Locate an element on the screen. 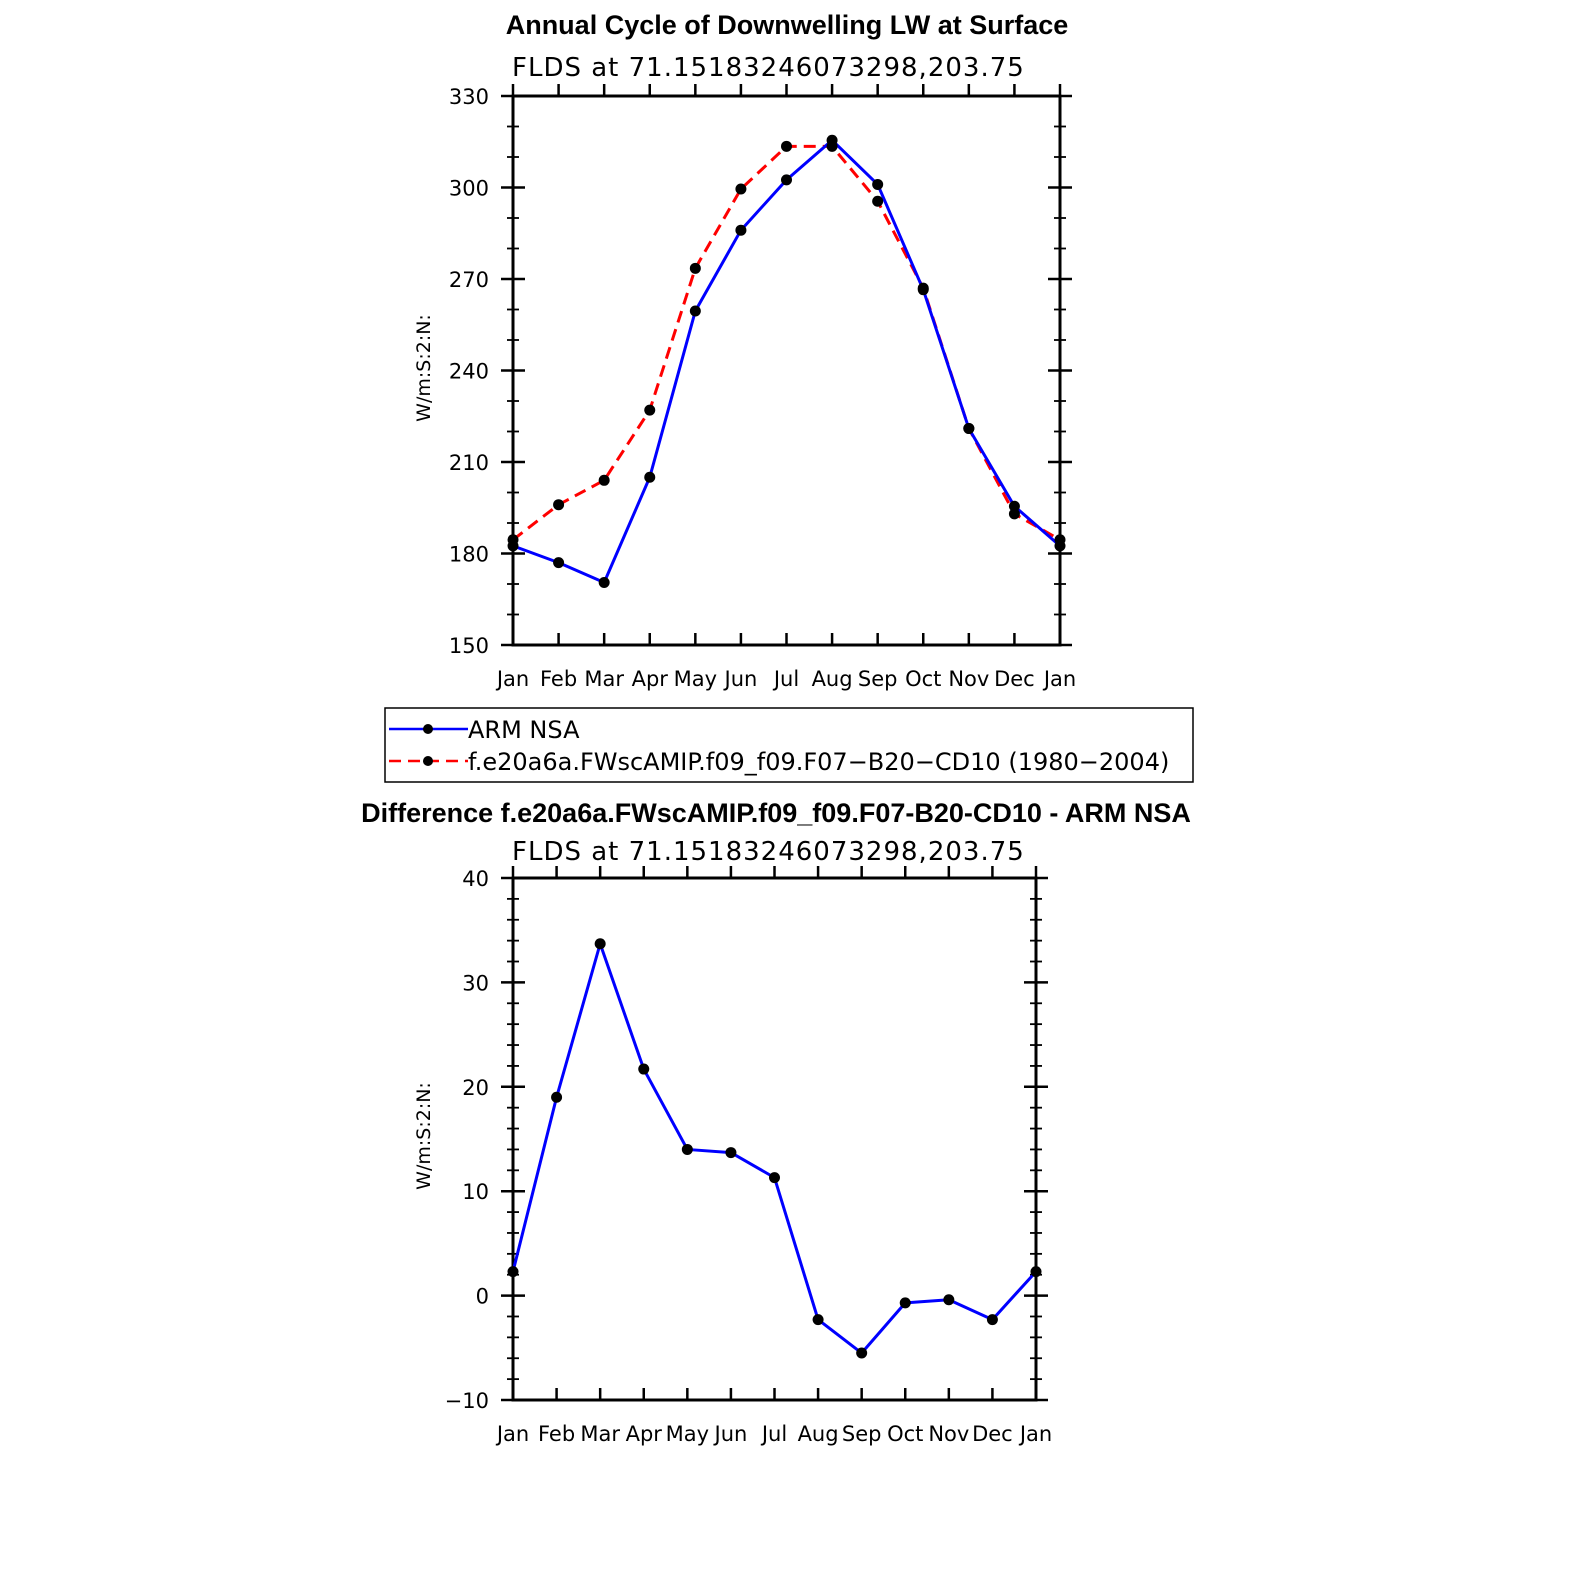  chart1-xtick-label: Sep is located at coordinates (878, 679).